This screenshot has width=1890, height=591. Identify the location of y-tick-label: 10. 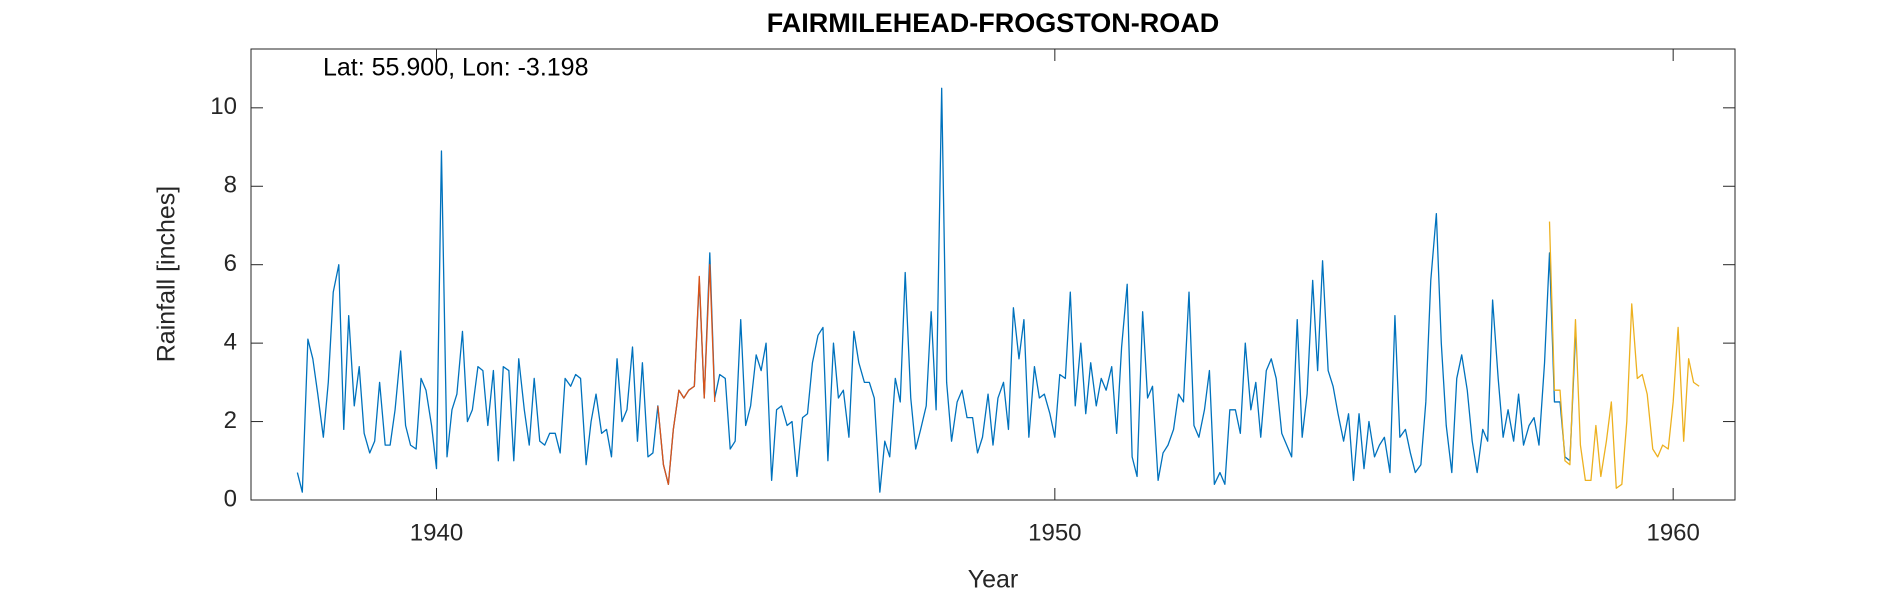
(223, 106).